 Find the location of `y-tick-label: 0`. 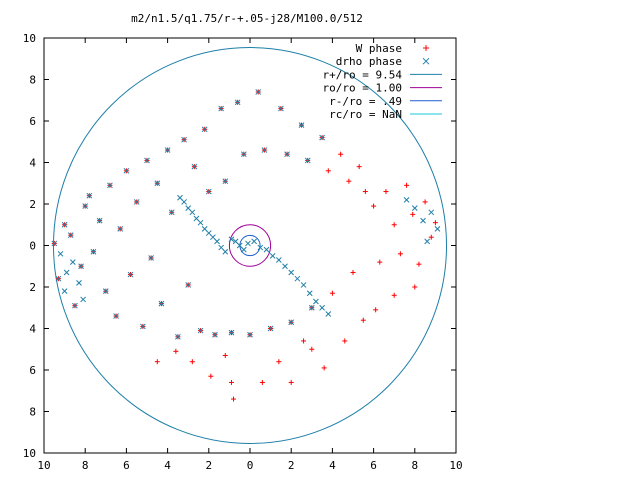

y-tick-label: 0 is located at coordinates (32, 246).